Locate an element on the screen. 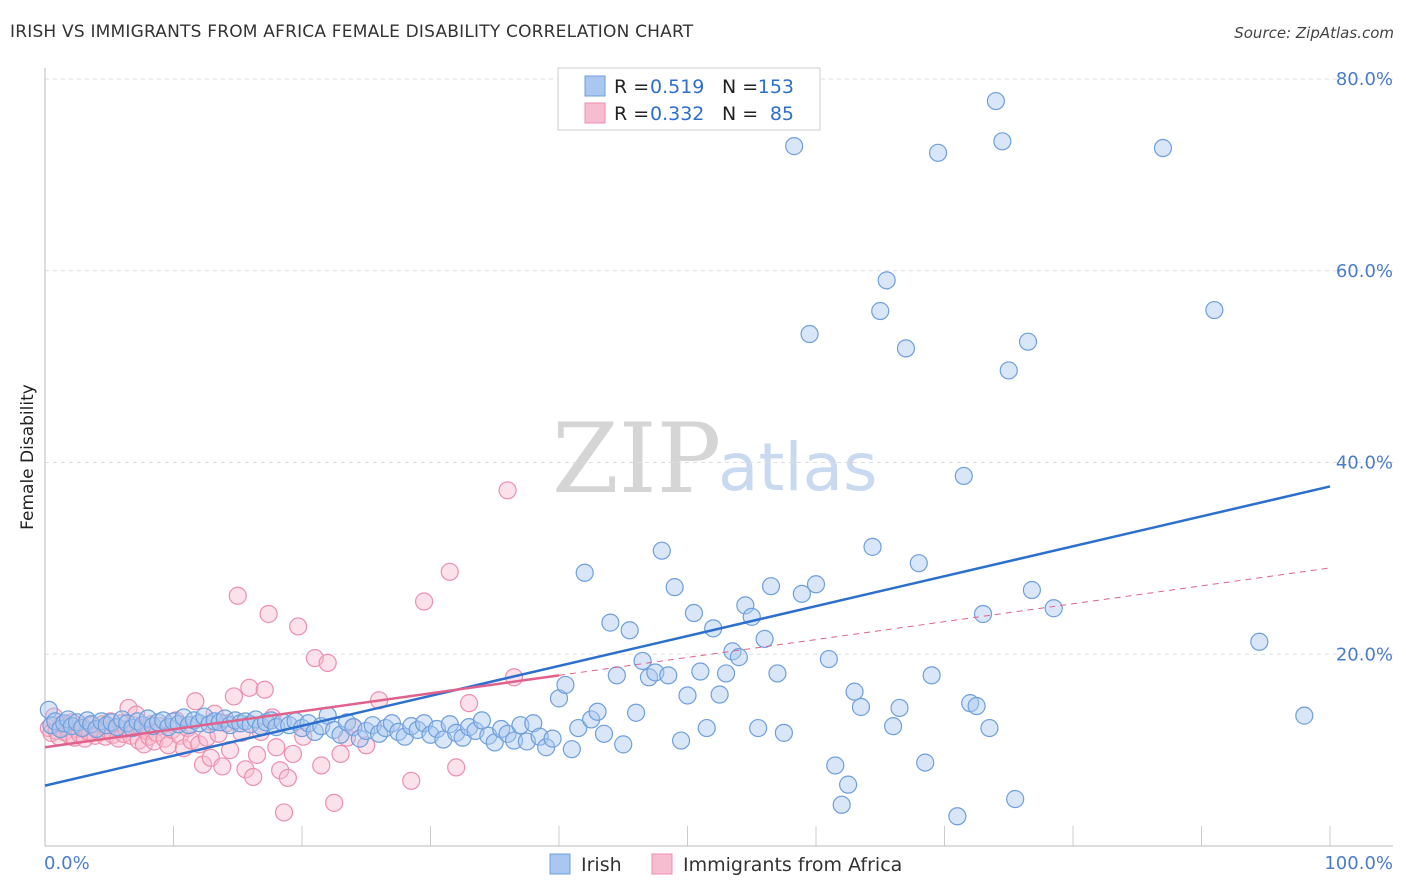  watermark: ZIP atlas is located at coordinates (715, 459).